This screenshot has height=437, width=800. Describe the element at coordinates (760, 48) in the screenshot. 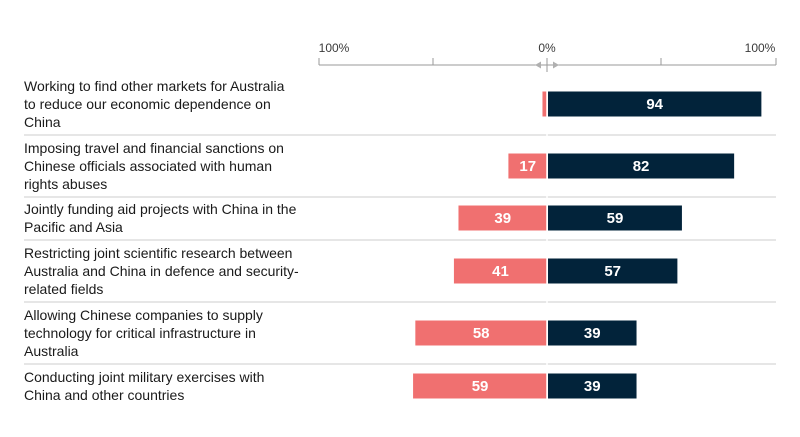

I see `axis-right-label: 100%` at that location.